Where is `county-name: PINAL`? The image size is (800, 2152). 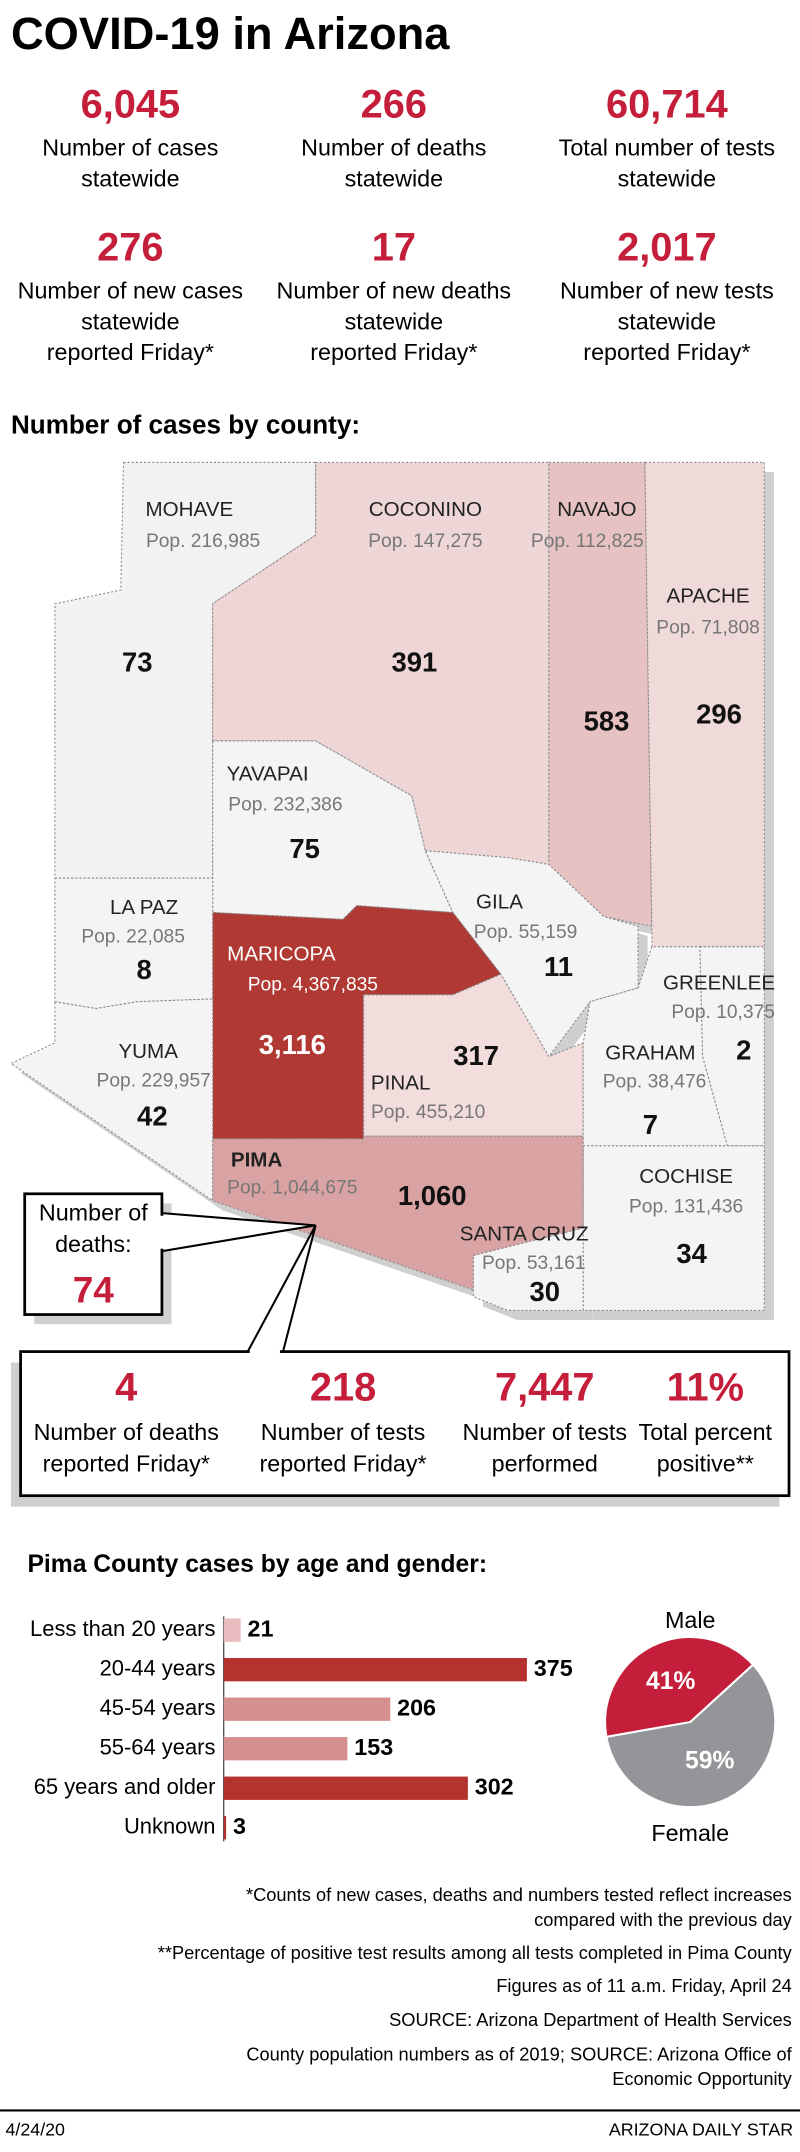 county-name: PINAL is located at coordinates (400, 1082).